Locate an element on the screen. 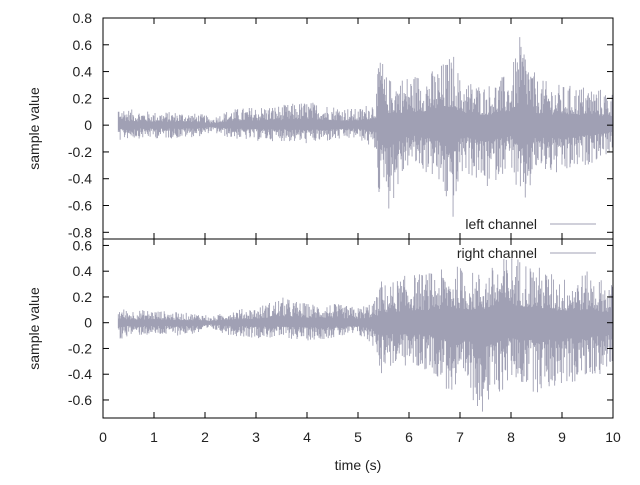  y-tick-label: 0.8 is located at coordinates (83, 18).